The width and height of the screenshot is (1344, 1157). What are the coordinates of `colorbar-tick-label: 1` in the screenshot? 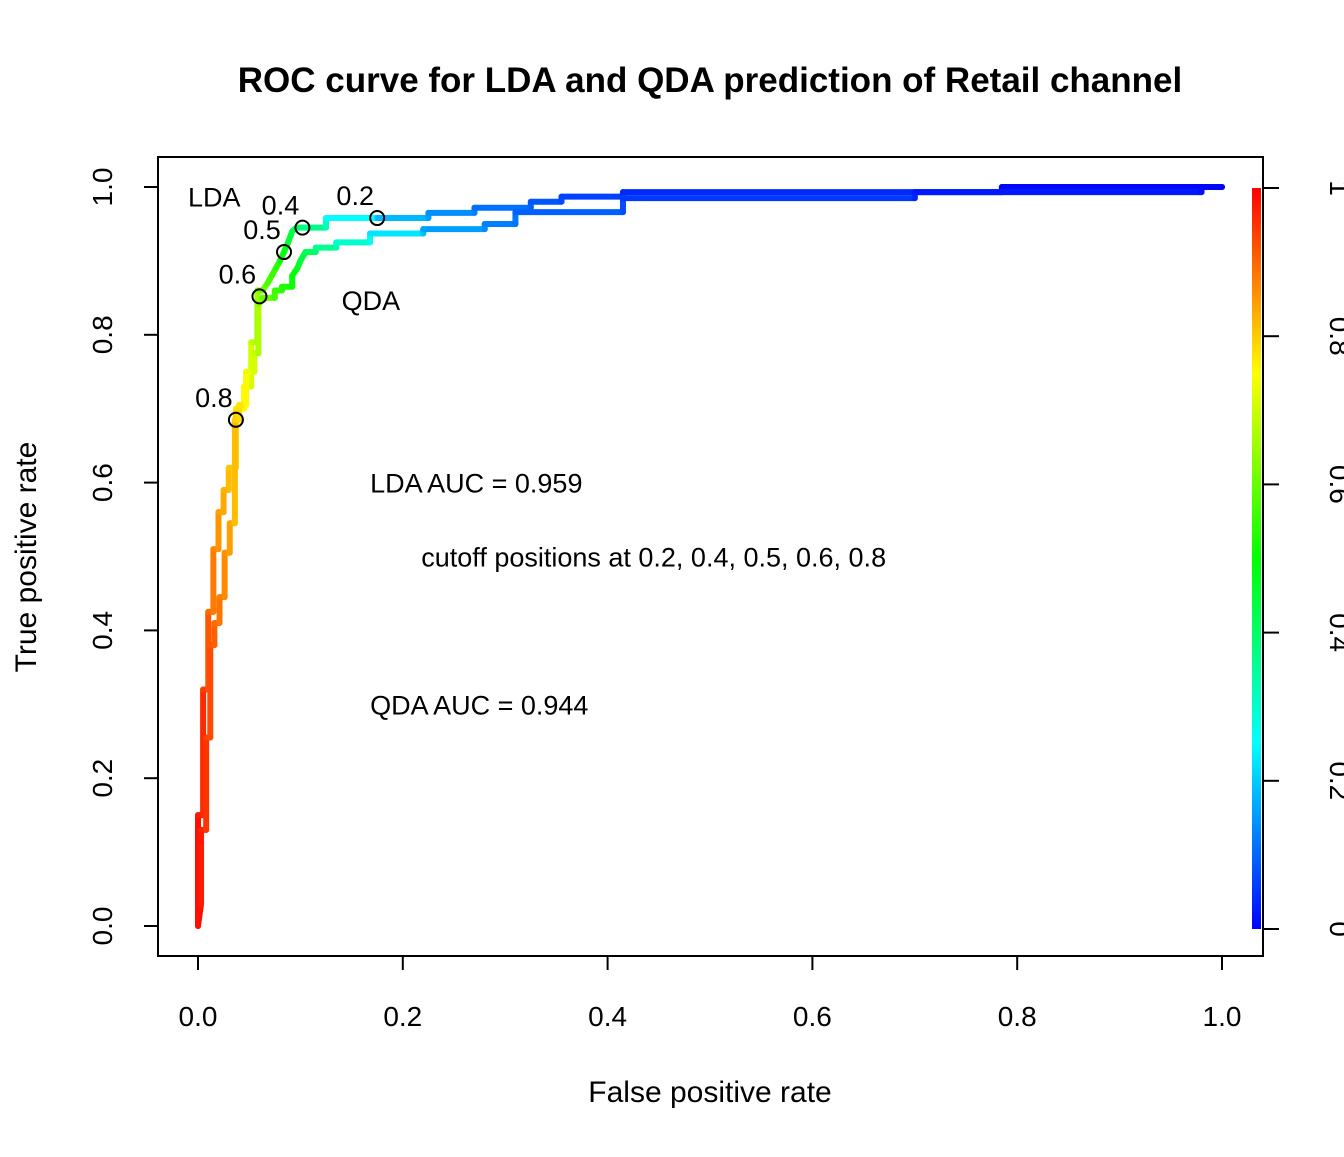 It's located at (1334, 188).